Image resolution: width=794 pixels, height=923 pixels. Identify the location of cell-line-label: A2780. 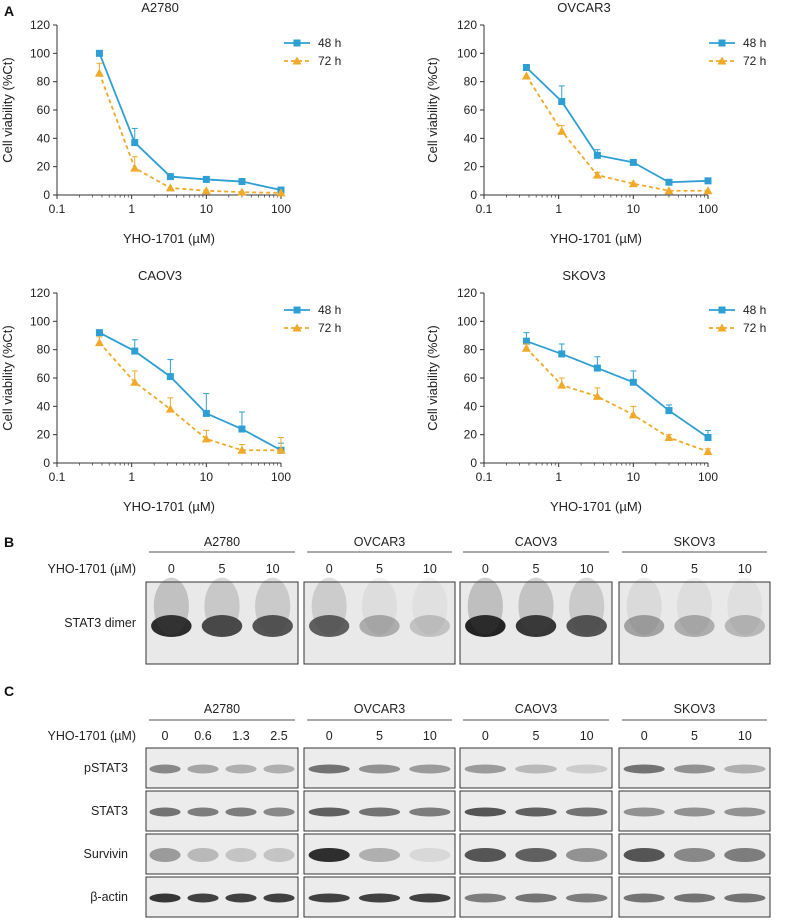
(222, 709).